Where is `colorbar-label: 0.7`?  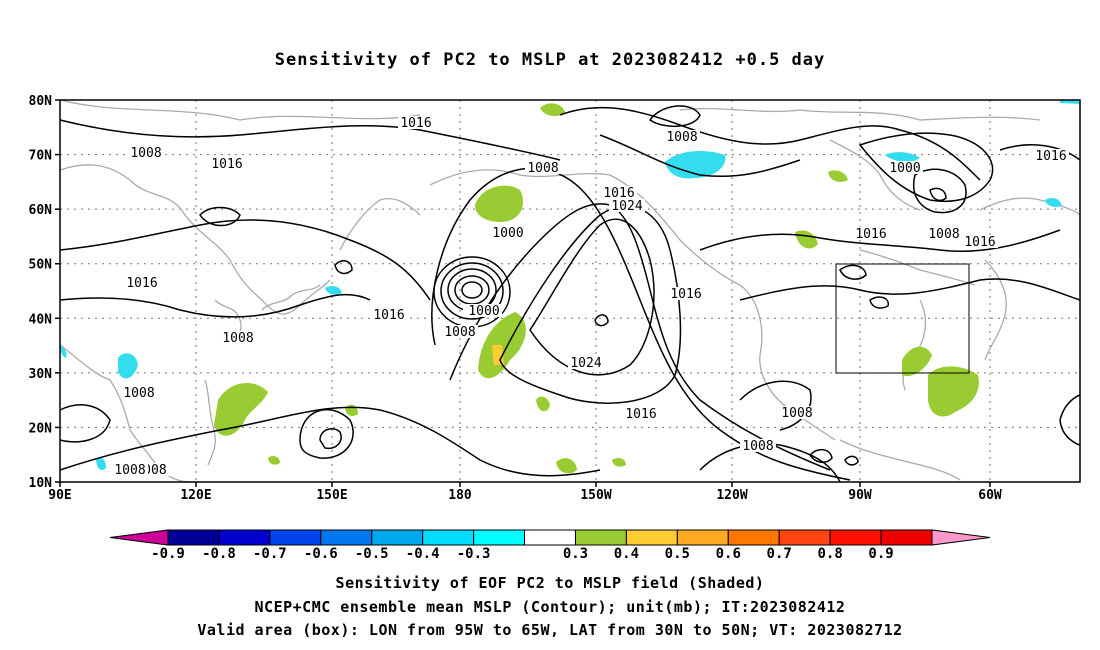
colorbar-label: 0.7 is located at coordinates (779, 554).